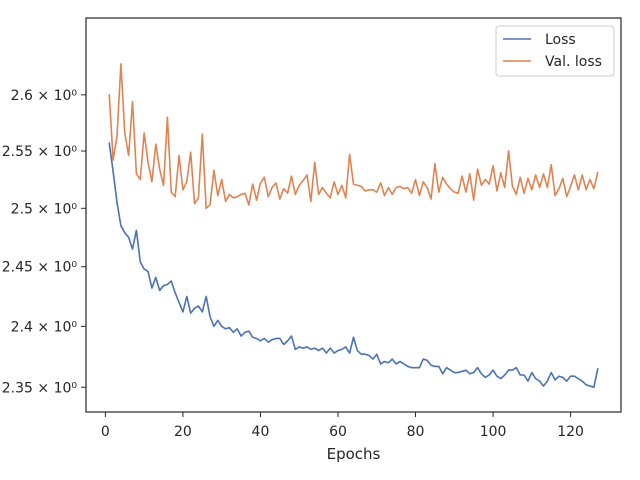 The image size is (640, 480). Describe the element at coordinates (105, 432) in the screenshot. I see `x-tick-label: 0` at that location.